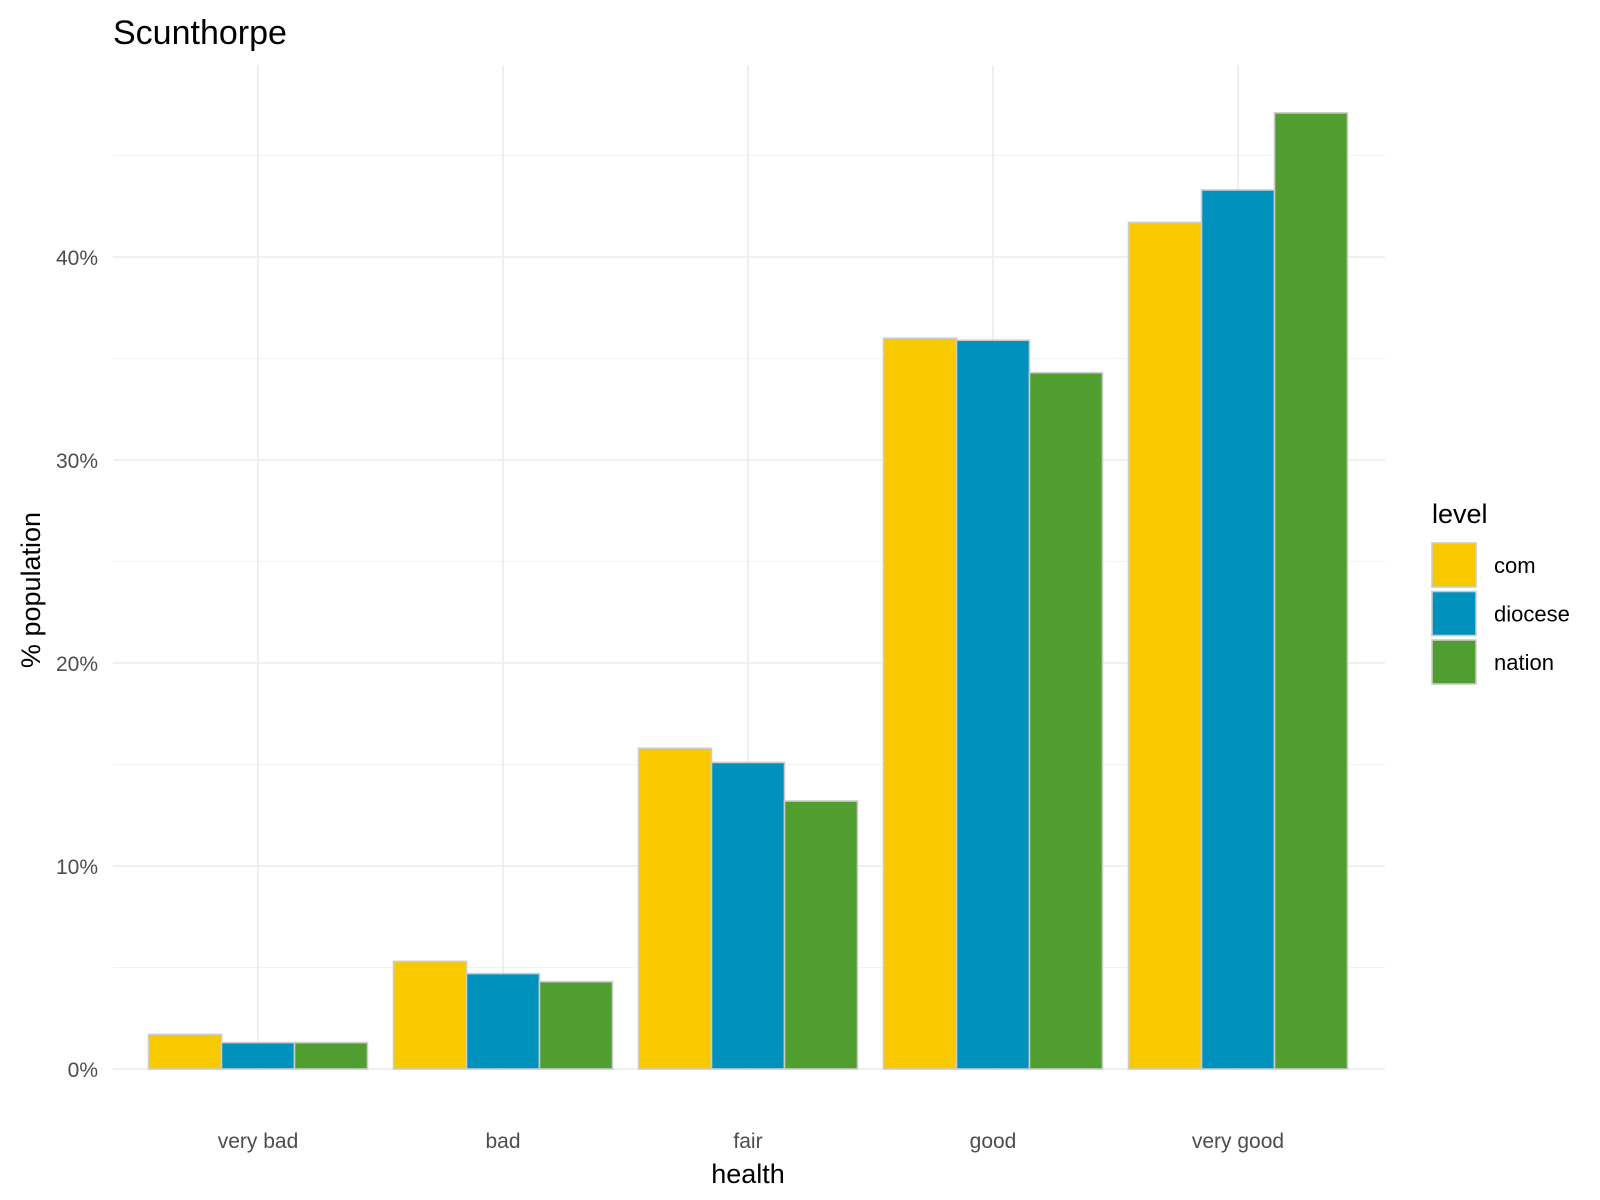 This screenshot has height=1200, width=1600. I want to click on bar-nation-very-good, so click(1311, 591).